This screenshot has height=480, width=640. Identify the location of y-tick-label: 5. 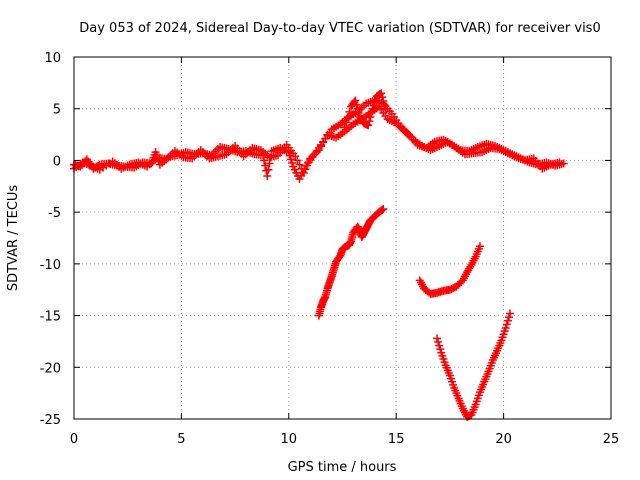
(57, 110).